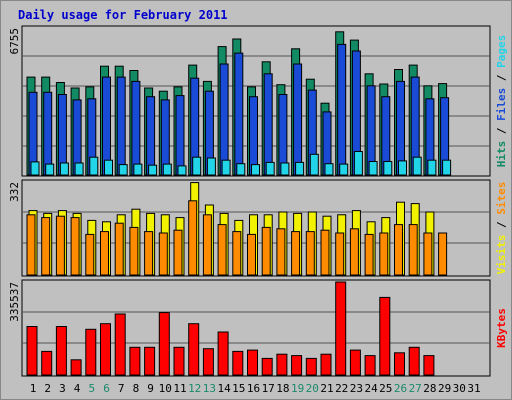  I want to click on series-legend: Hits / Files / Pages, so click(501, 101).